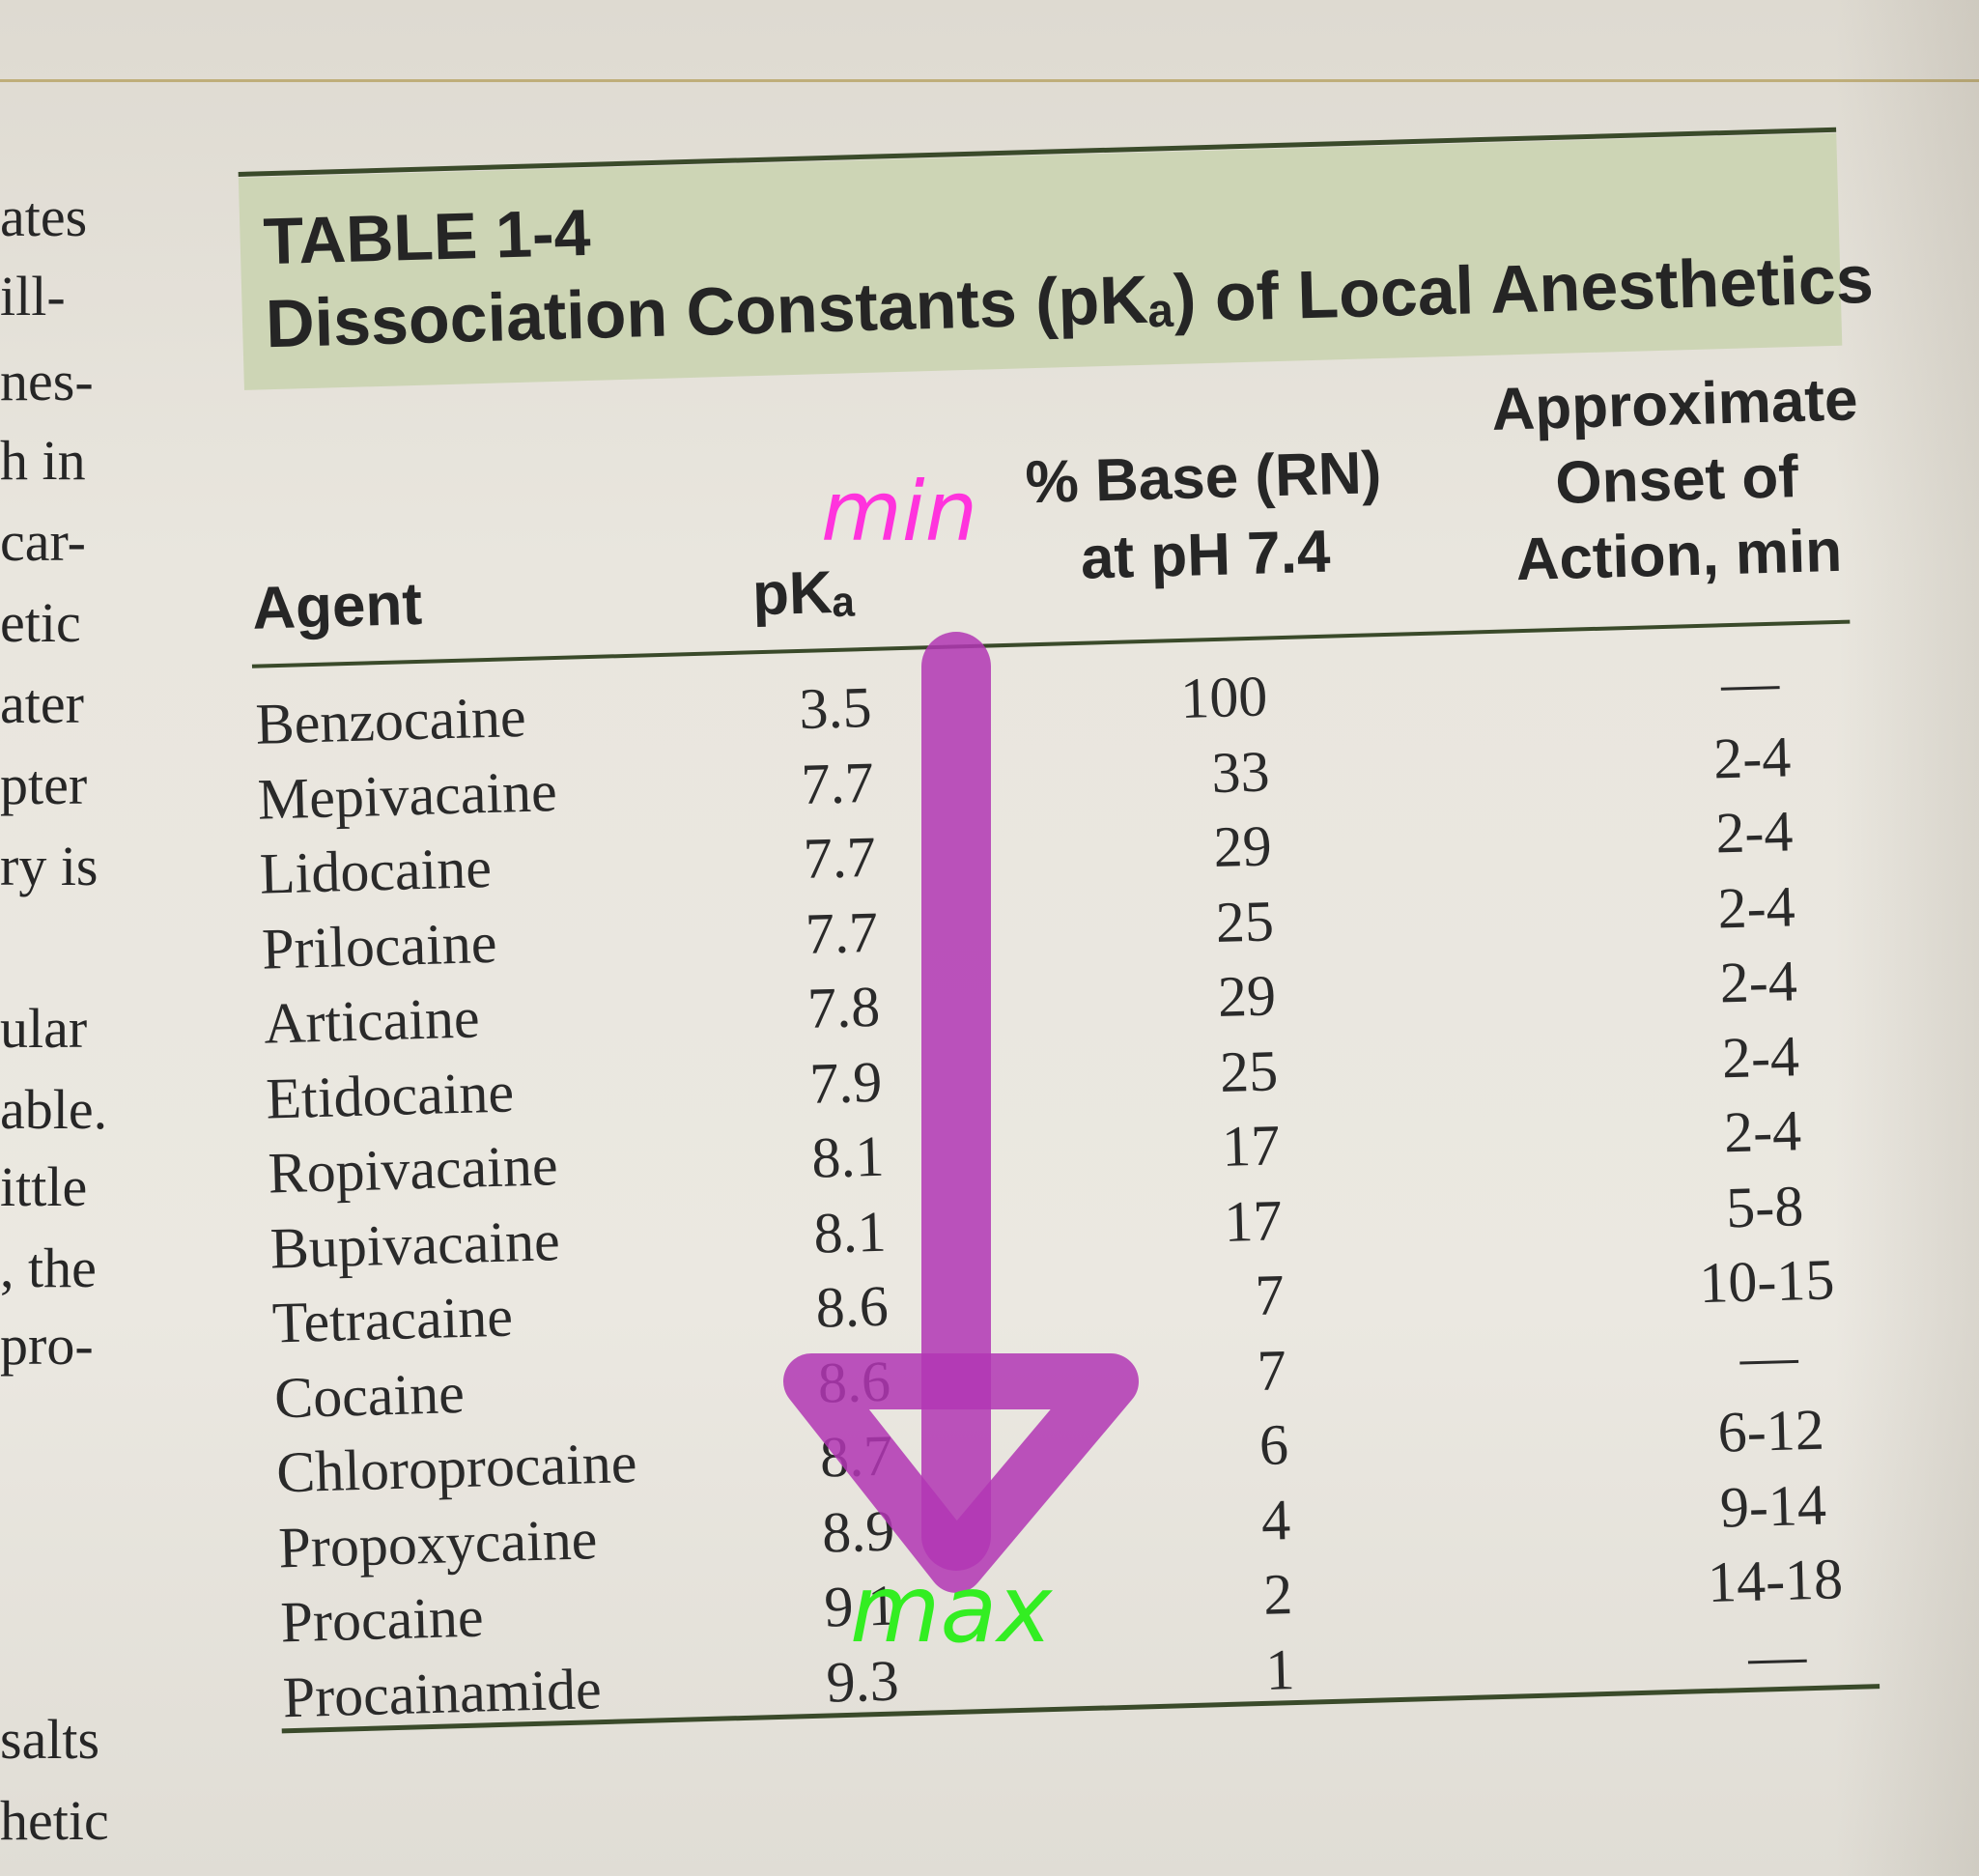  Describe the element at coordinates (989, 81) in the screenshot. I see `page-top-rule` at that location.